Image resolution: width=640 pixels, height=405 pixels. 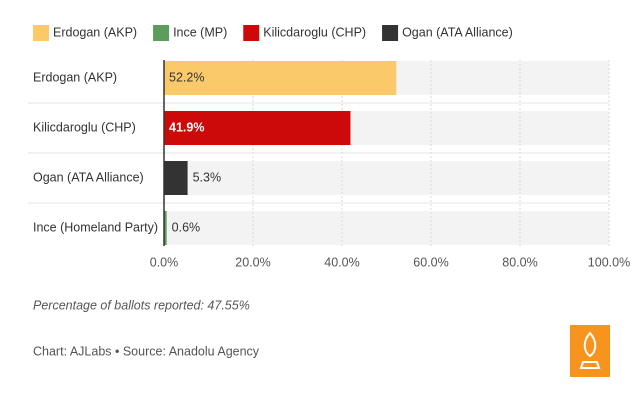 What do you see at coordinates (141, 305) in the screenshot?
I see `note: Percentage of ballots reported: 47.55%` at bounding box center [141, 305].